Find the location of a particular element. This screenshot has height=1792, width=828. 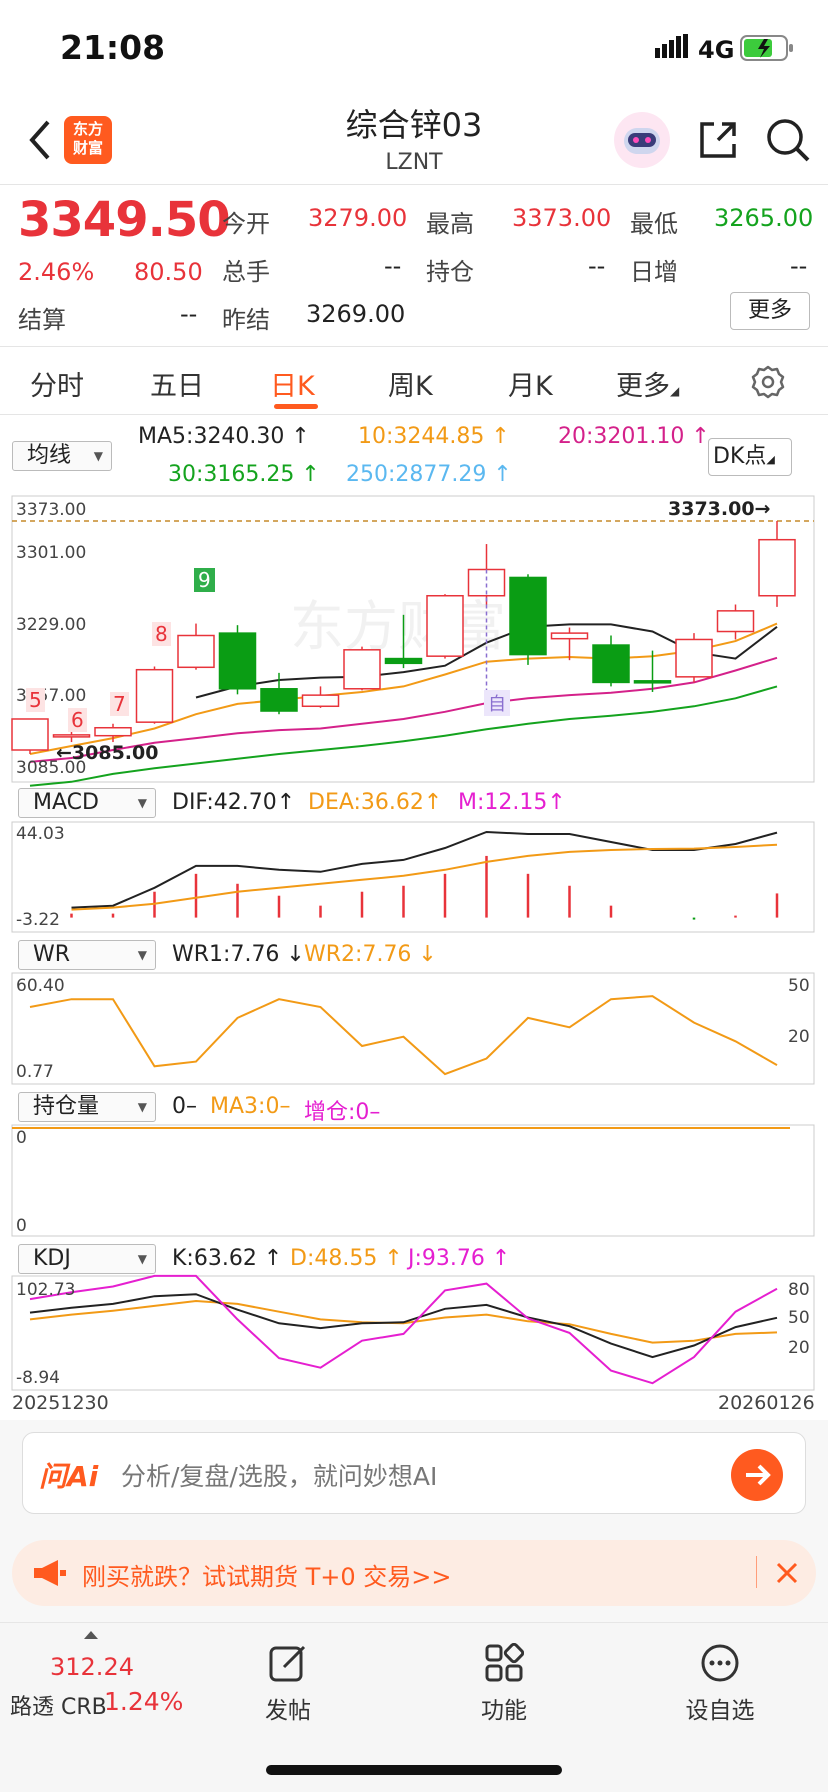

battery-icon is located at coordinates (768, 48).